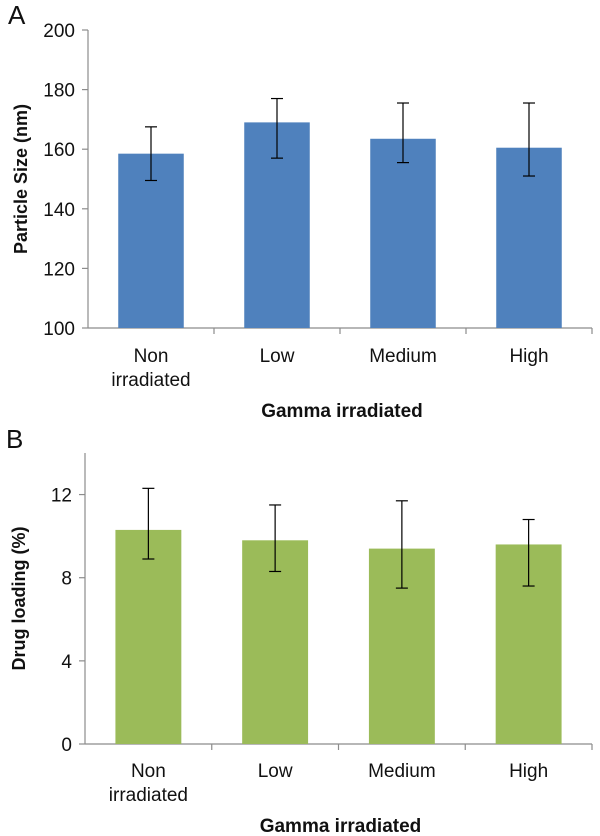  What do you see at coordinates (59, 91) in the screenshot?
I see `y-tick-label: 180` at bounding box center [59, 91].